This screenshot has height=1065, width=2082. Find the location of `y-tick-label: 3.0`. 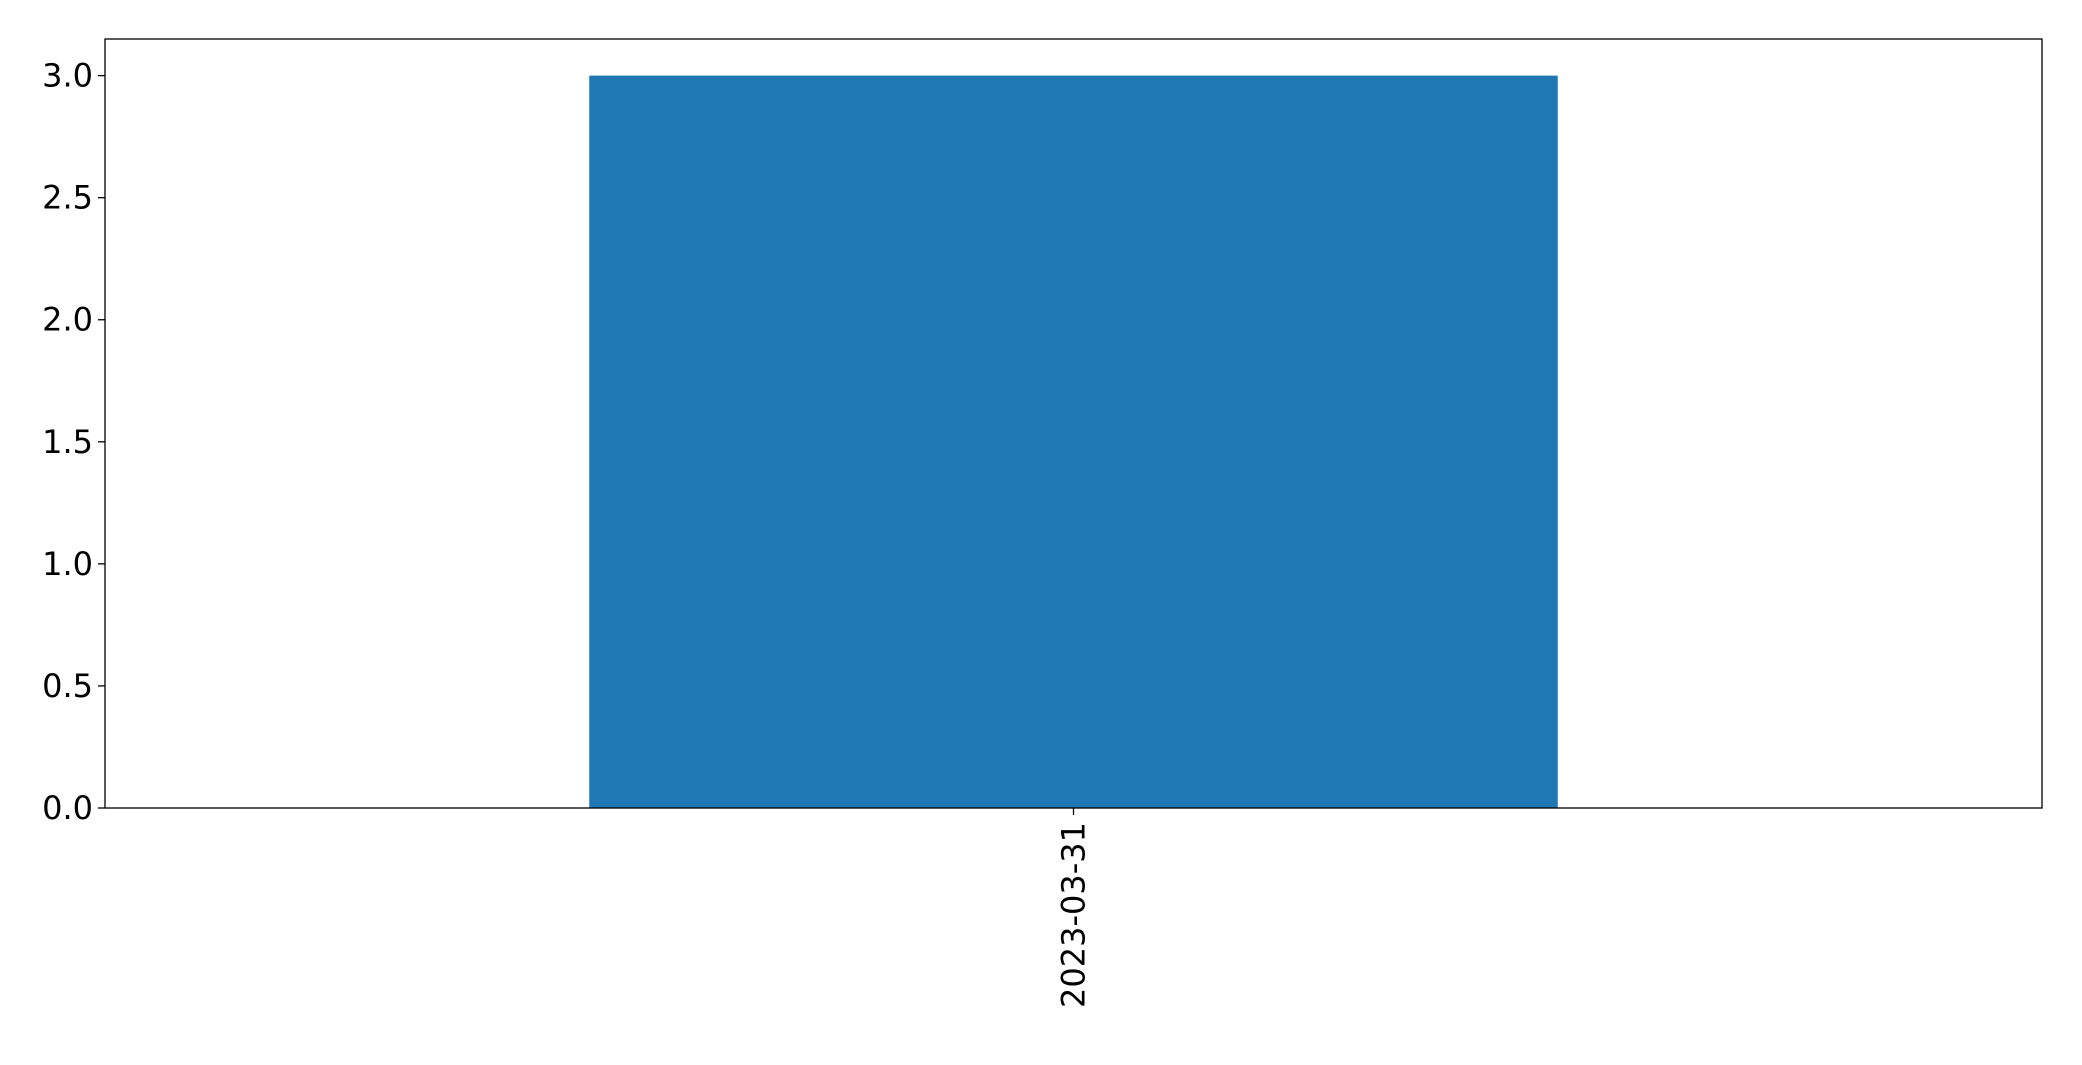

y-tick-label: 3.0 is located at coordinates (67, 76).